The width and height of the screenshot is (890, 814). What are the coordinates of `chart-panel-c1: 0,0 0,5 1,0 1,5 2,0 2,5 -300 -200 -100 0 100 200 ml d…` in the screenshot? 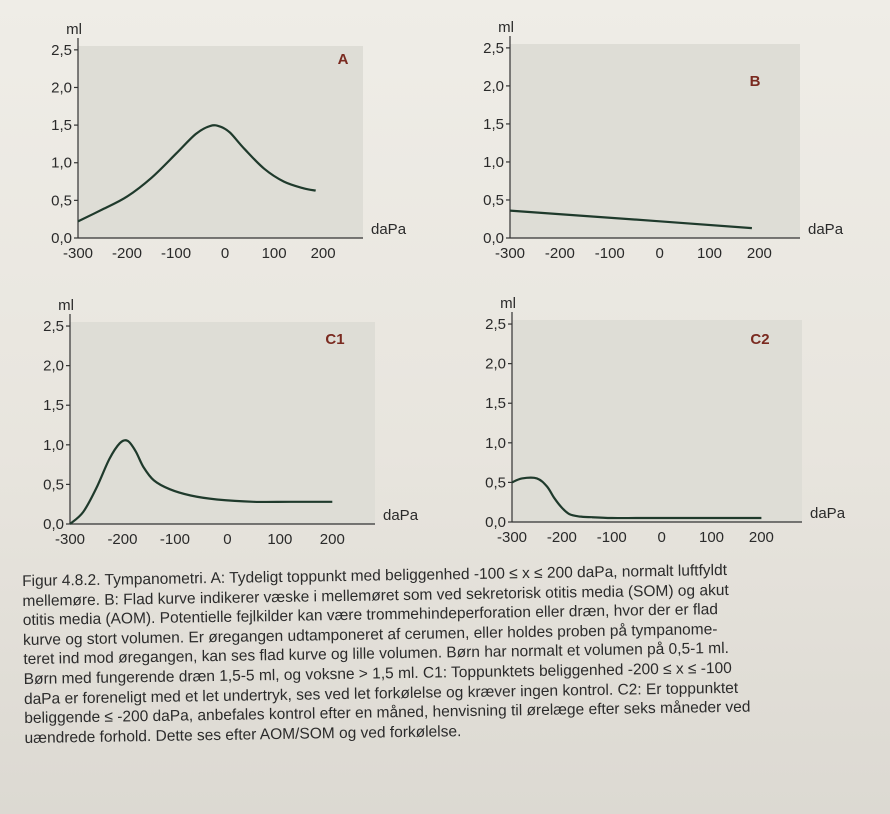 It's located at (231, 422).